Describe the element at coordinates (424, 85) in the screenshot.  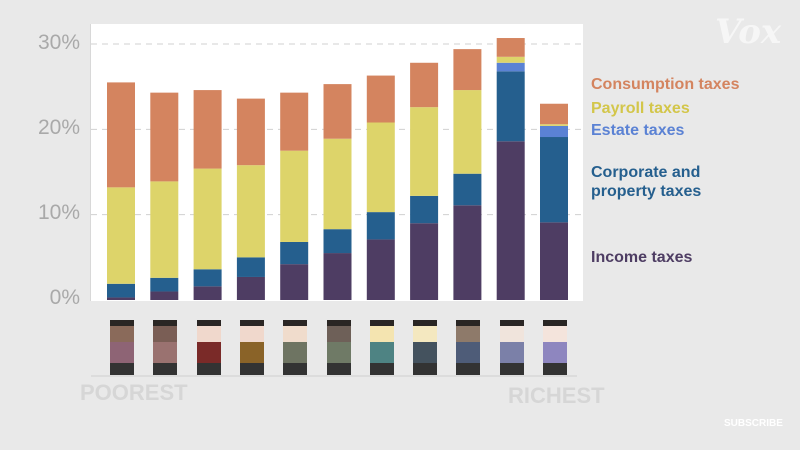
I see `bar-8-consumption-taxes` at that location.